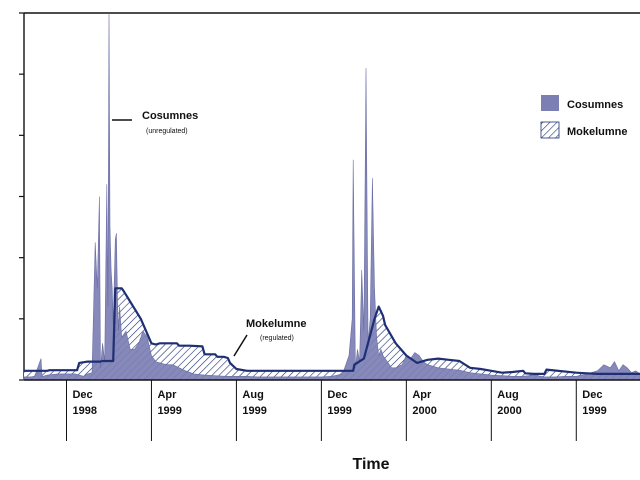  What do you see at coordinates (84, 411) in the screenshot?
I see `x-tick-year-0: 1998` at bounding box center [84, 411].